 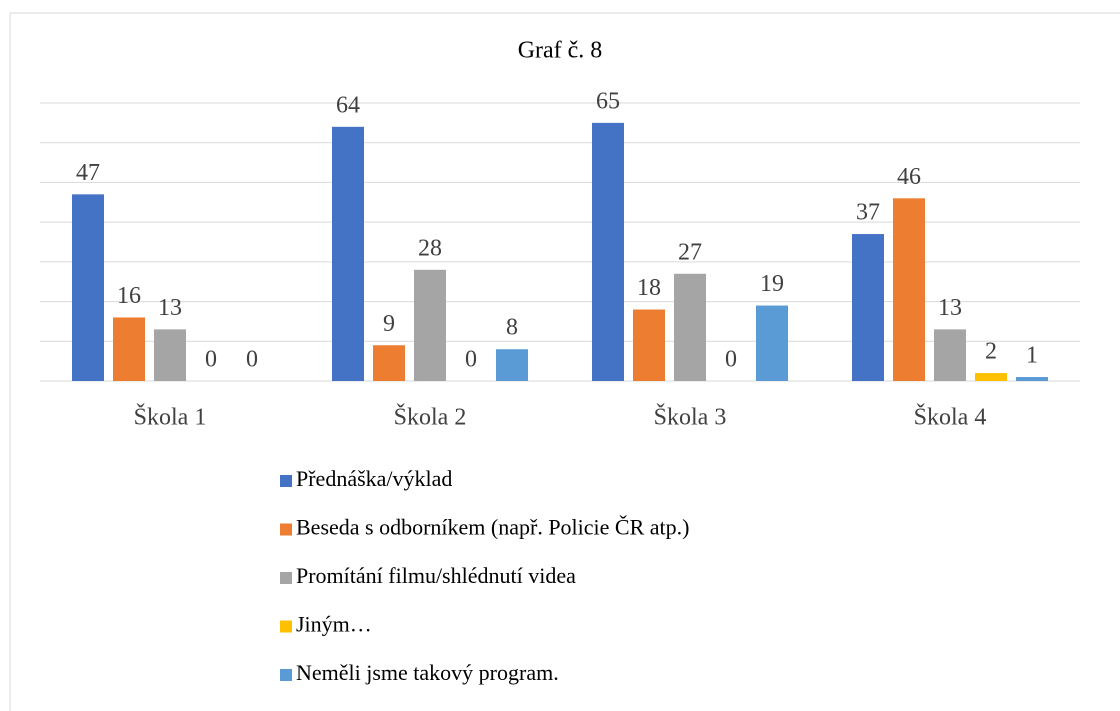 I want to click on x-tick-label: Škola 4, so click(x=950, y=417).